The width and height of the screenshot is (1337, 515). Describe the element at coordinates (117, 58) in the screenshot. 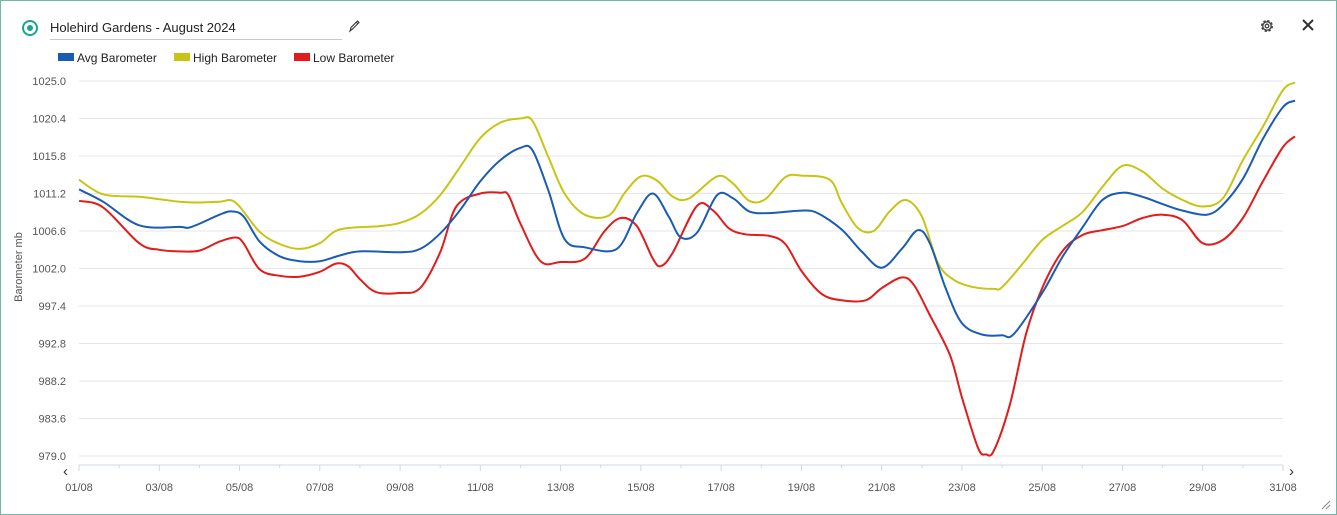

I see `legend-label-avg: Avg Barometer` at that location.